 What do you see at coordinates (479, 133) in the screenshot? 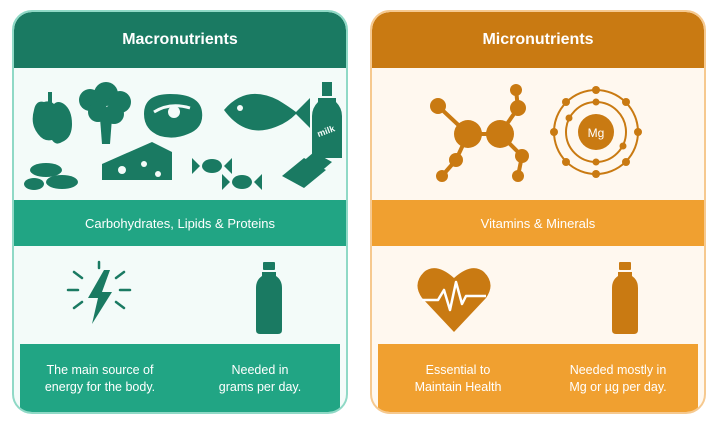
I see `molecule-icon` at bounding box center [479, 133].